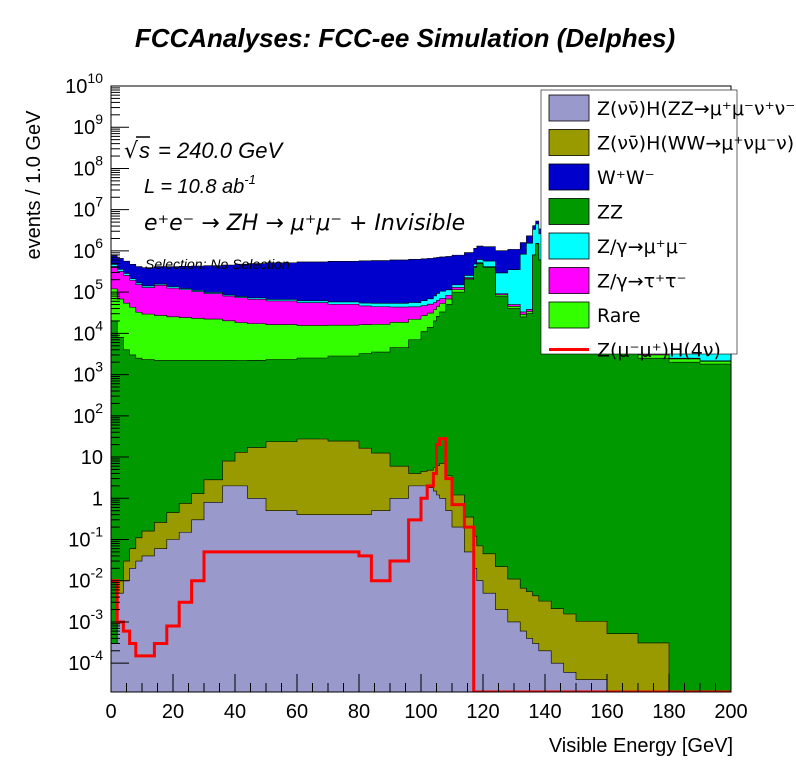 This screenshot has width=796, height=772. I want to click on y-tick-label: 1, so click(97, 499).